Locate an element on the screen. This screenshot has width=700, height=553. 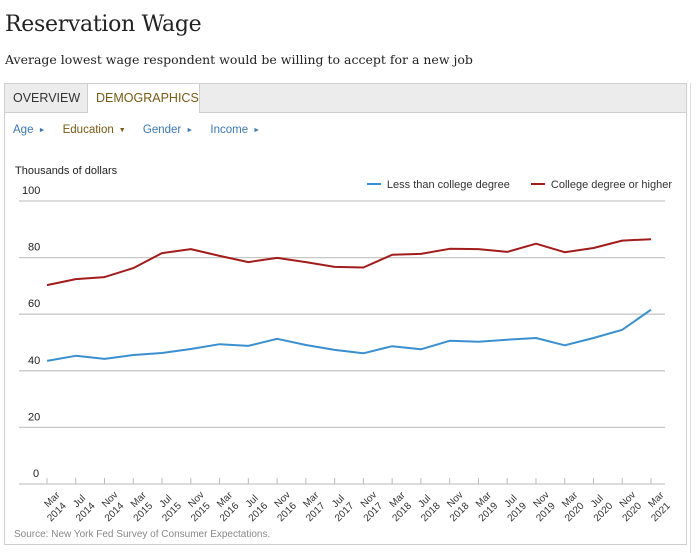
x-tick-label: Mar2021 is located at coordinates (658, 507).